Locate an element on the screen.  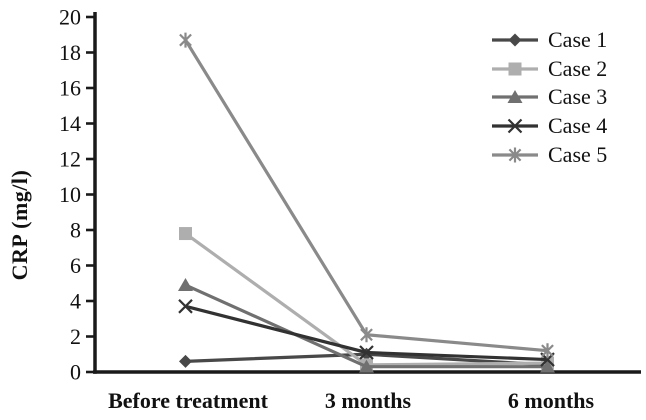
diamond-legend-marker-icon is located at coordinates (515, 40).